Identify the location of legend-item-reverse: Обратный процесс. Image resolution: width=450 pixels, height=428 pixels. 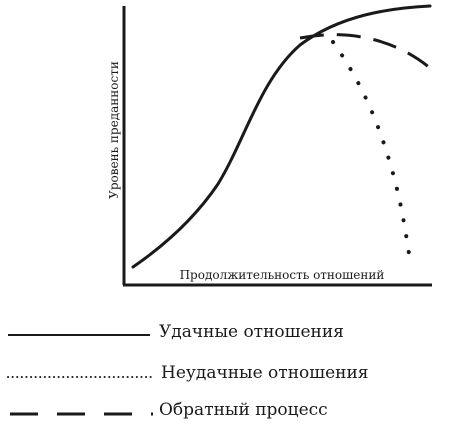
(169, 410).